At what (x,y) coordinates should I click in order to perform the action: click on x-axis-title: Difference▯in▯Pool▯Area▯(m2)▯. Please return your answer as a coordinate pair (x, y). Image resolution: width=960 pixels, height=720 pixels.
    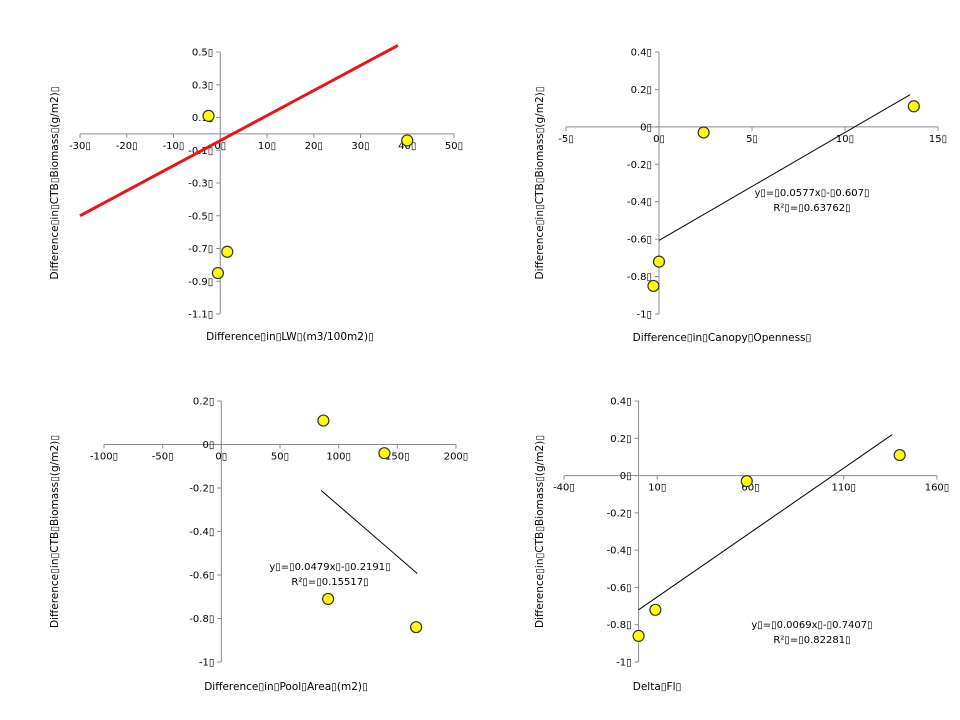
    Looking at the image, I should click on (286, 687).